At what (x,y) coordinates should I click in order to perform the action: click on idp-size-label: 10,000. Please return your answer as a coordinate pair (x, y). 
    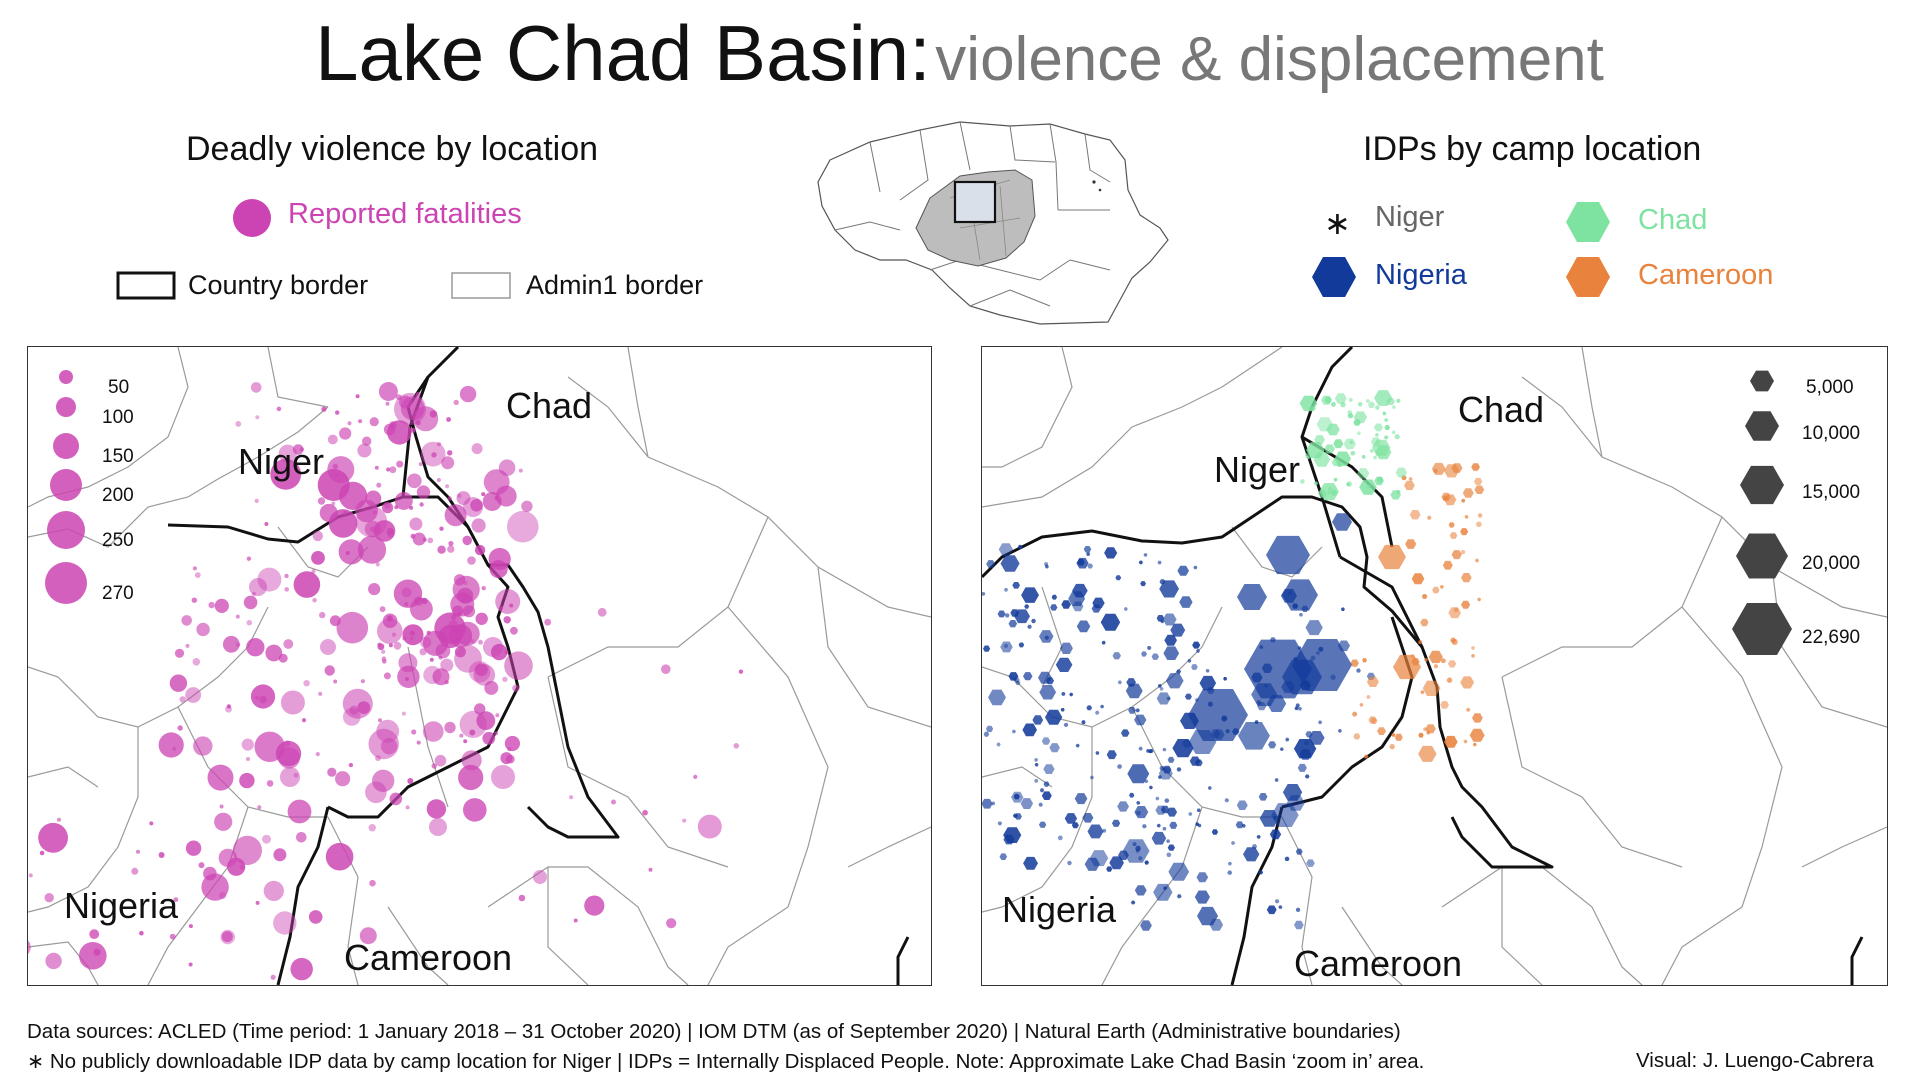
    Looking at the image, I should click on (1831, 433).